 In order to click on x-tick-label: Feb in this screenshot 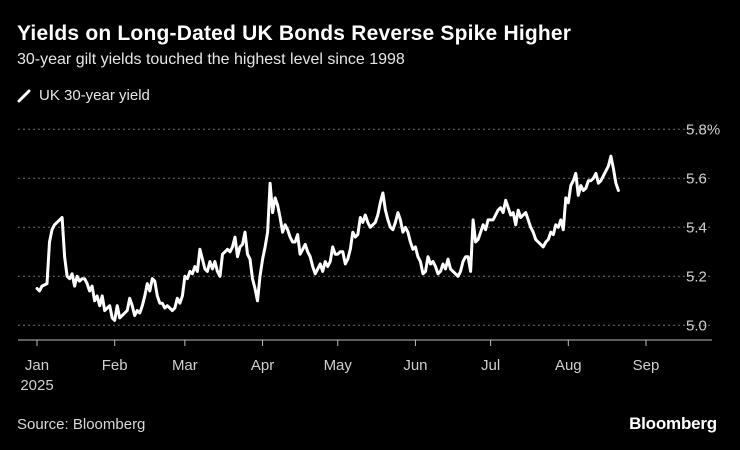, I will do `click(115, 365)`.